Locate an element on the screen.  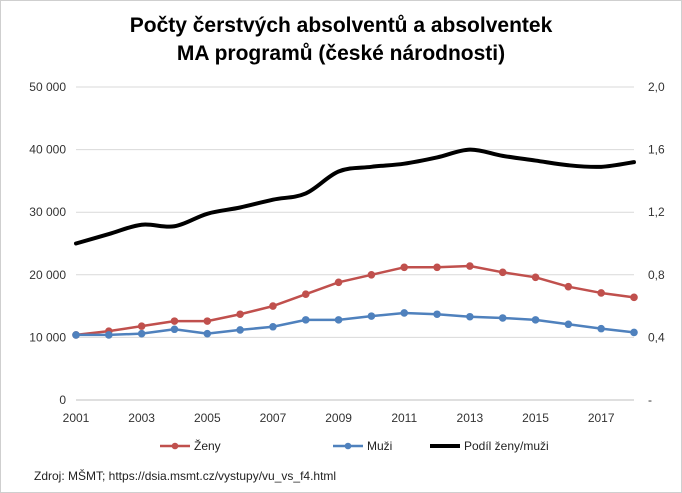
chart-title-line-1: Počty čerstvých absolventů a absolventek is located at coordinates (341, 25).